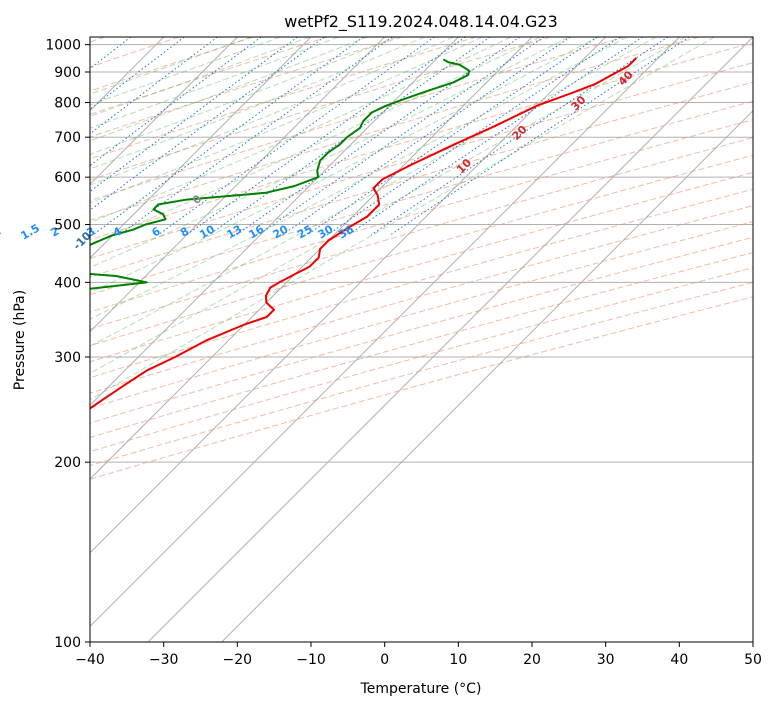 The width and height of the screenshot is (775, 712). I want to click on x-tick-label: 0, so click(384, 660).